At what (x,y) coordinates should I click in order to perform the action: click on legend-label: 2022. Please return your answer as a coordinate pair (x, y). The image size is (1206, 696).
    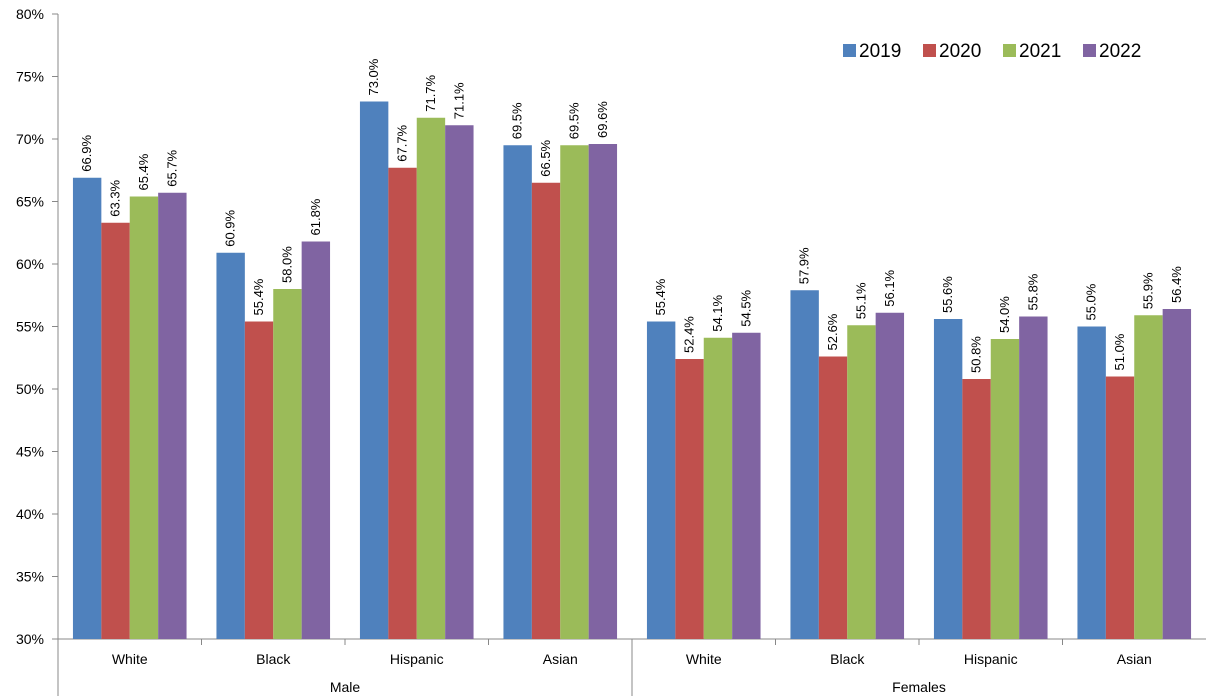
    Looking at the image, I should click on (1120, 51).